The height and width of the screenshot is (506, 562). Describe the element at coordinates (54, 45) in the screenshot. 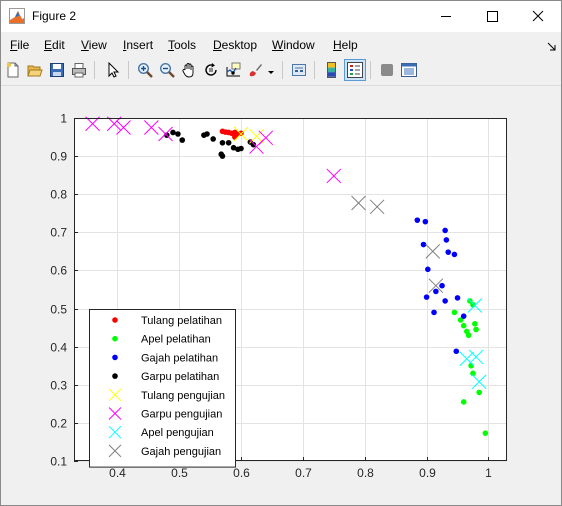

I see `menu-edit: Edit` at that location.